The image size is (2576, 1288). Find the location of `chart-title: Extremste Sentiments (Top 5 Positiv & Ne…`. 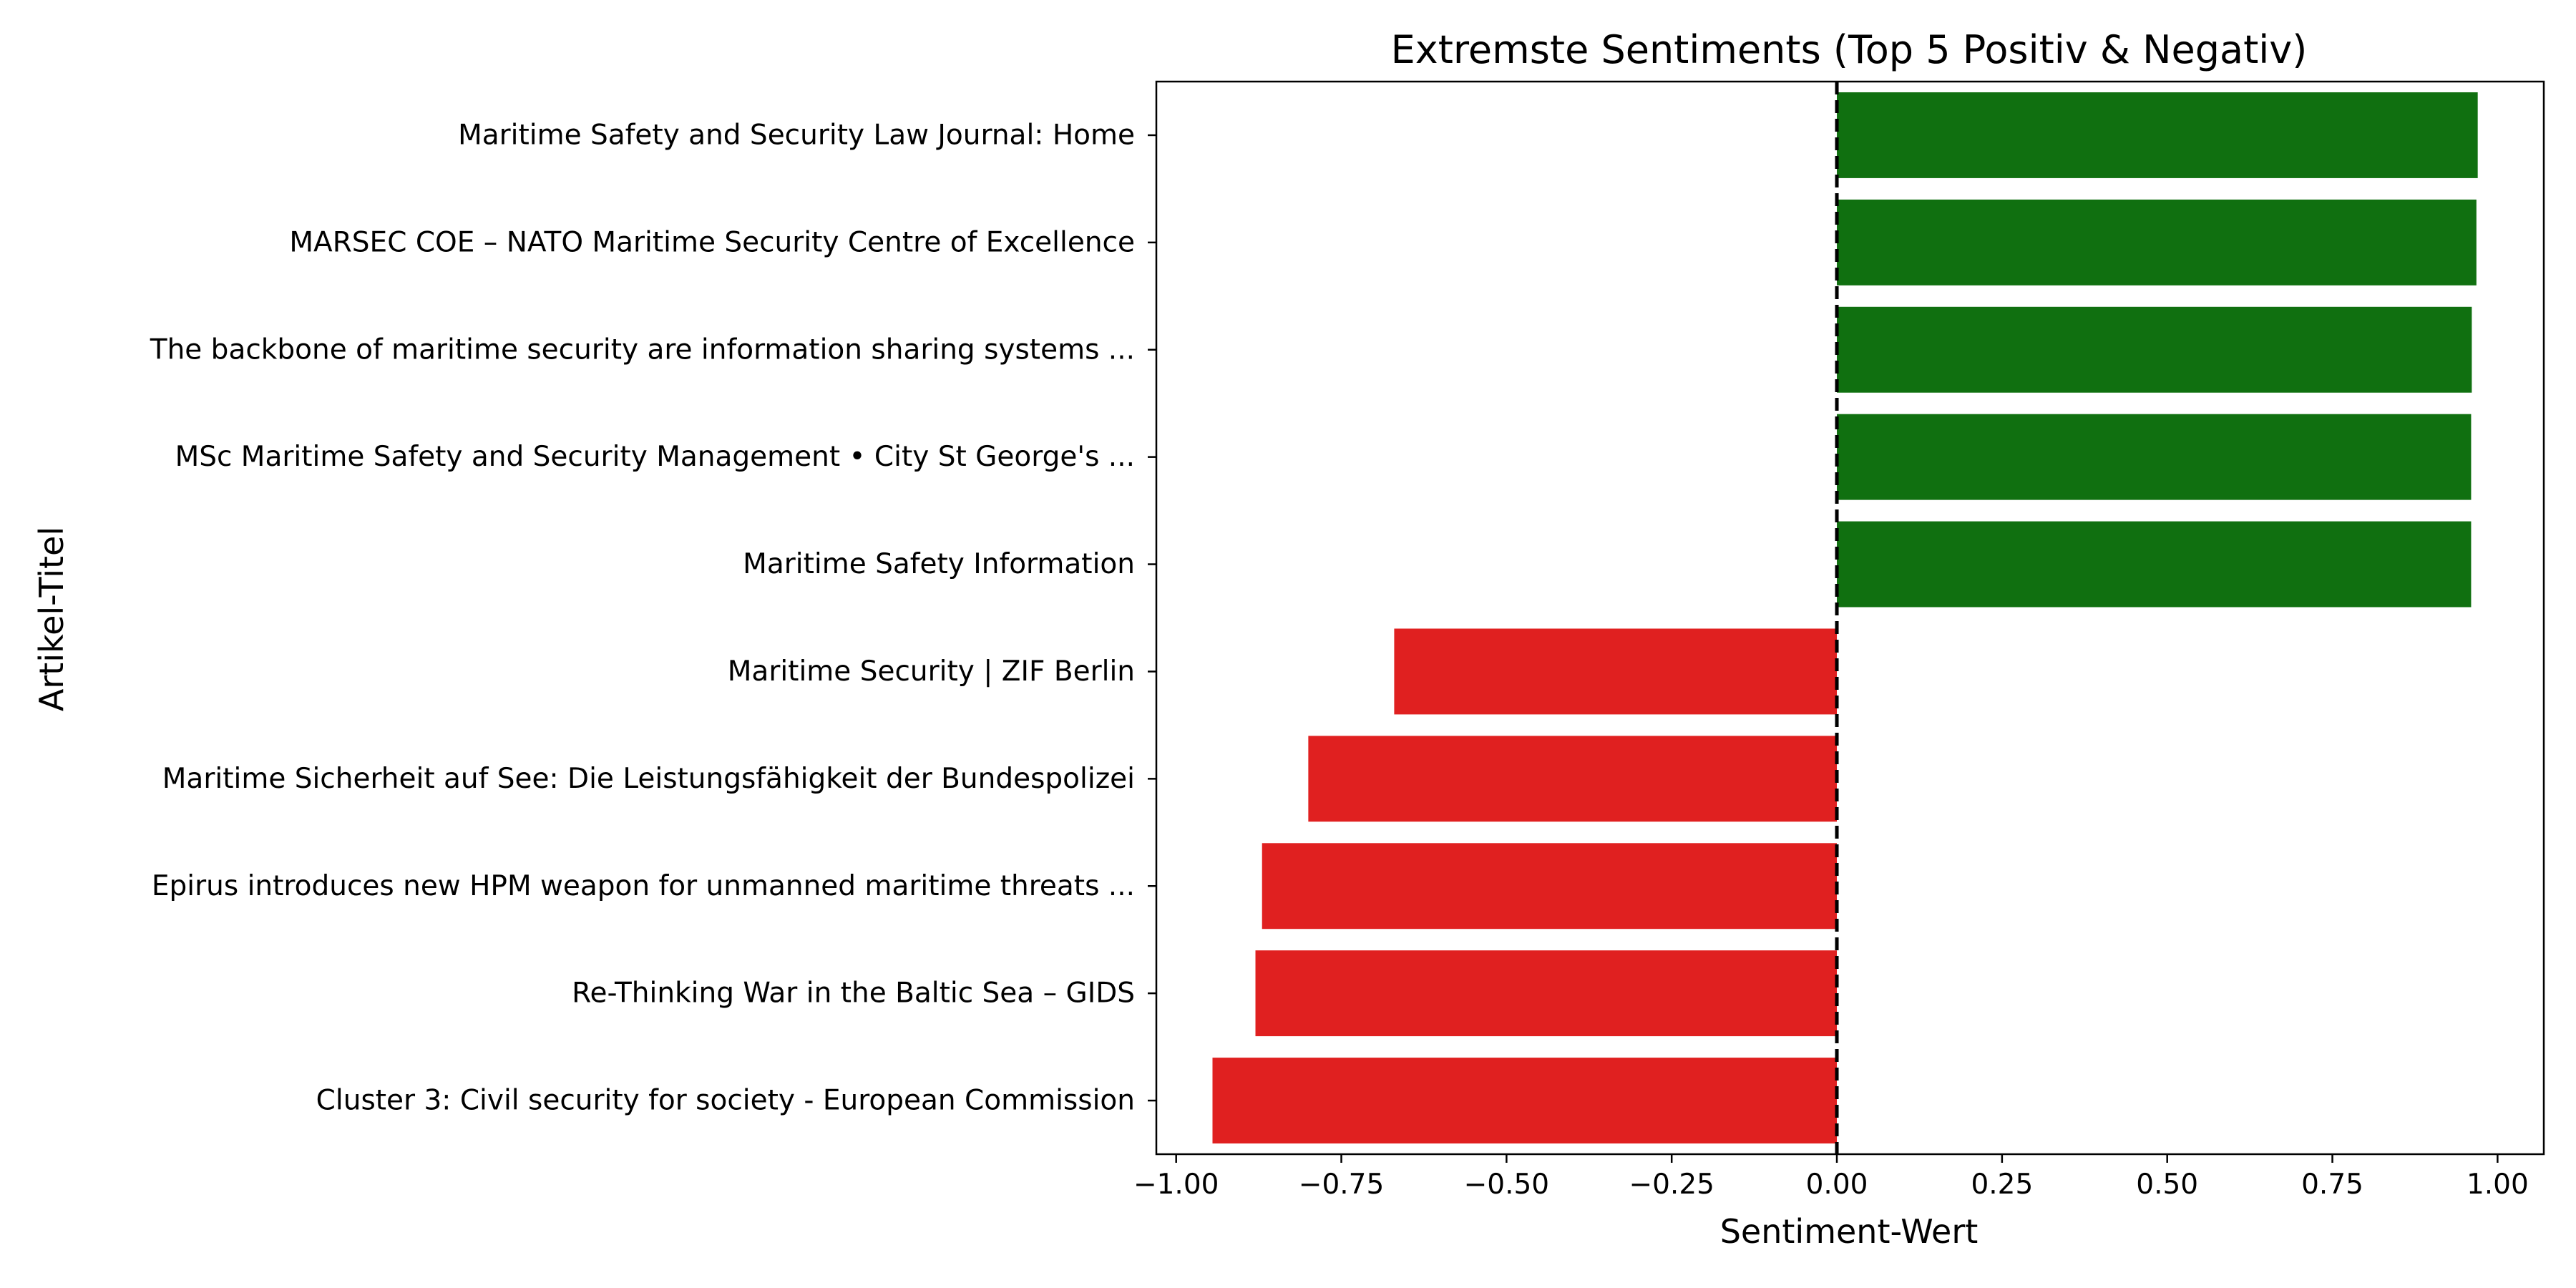

chart-title: Extremste Sentiments (Top 5 Positiv & Ne… is located at coordinates (1849, 49).